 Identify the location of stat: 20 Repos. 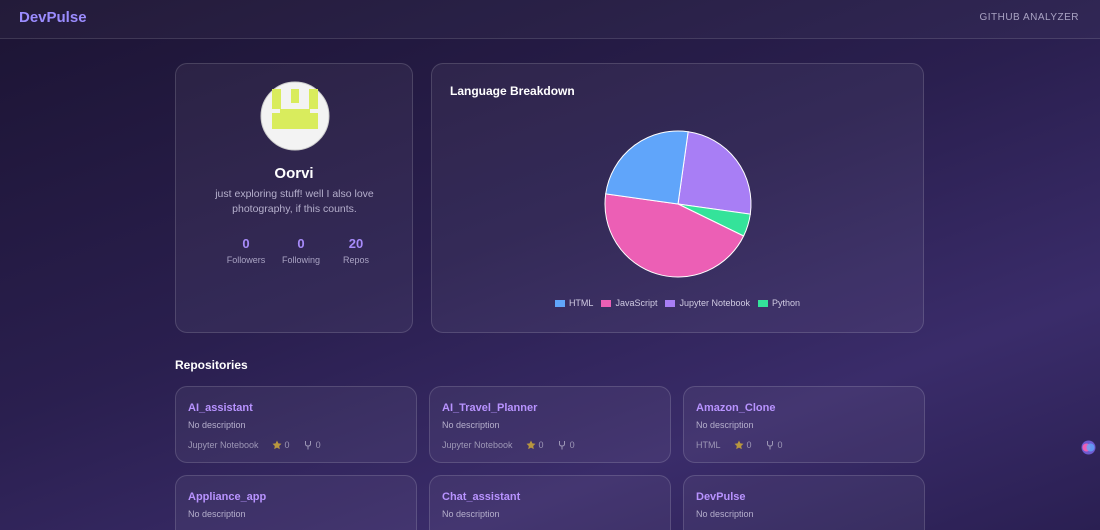
(356, 250).